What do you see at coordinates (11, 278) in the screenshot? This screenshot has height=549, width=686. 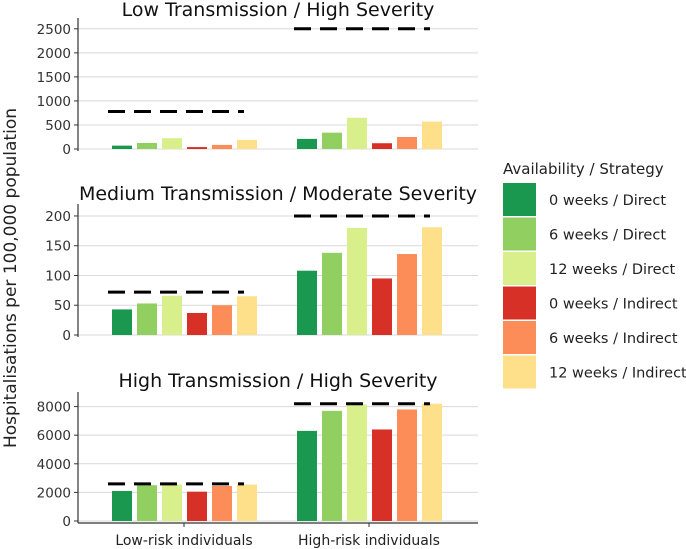 I see `y-axis-label: Hospitalisations per 100,000 population` at bounding box center [11, 278].